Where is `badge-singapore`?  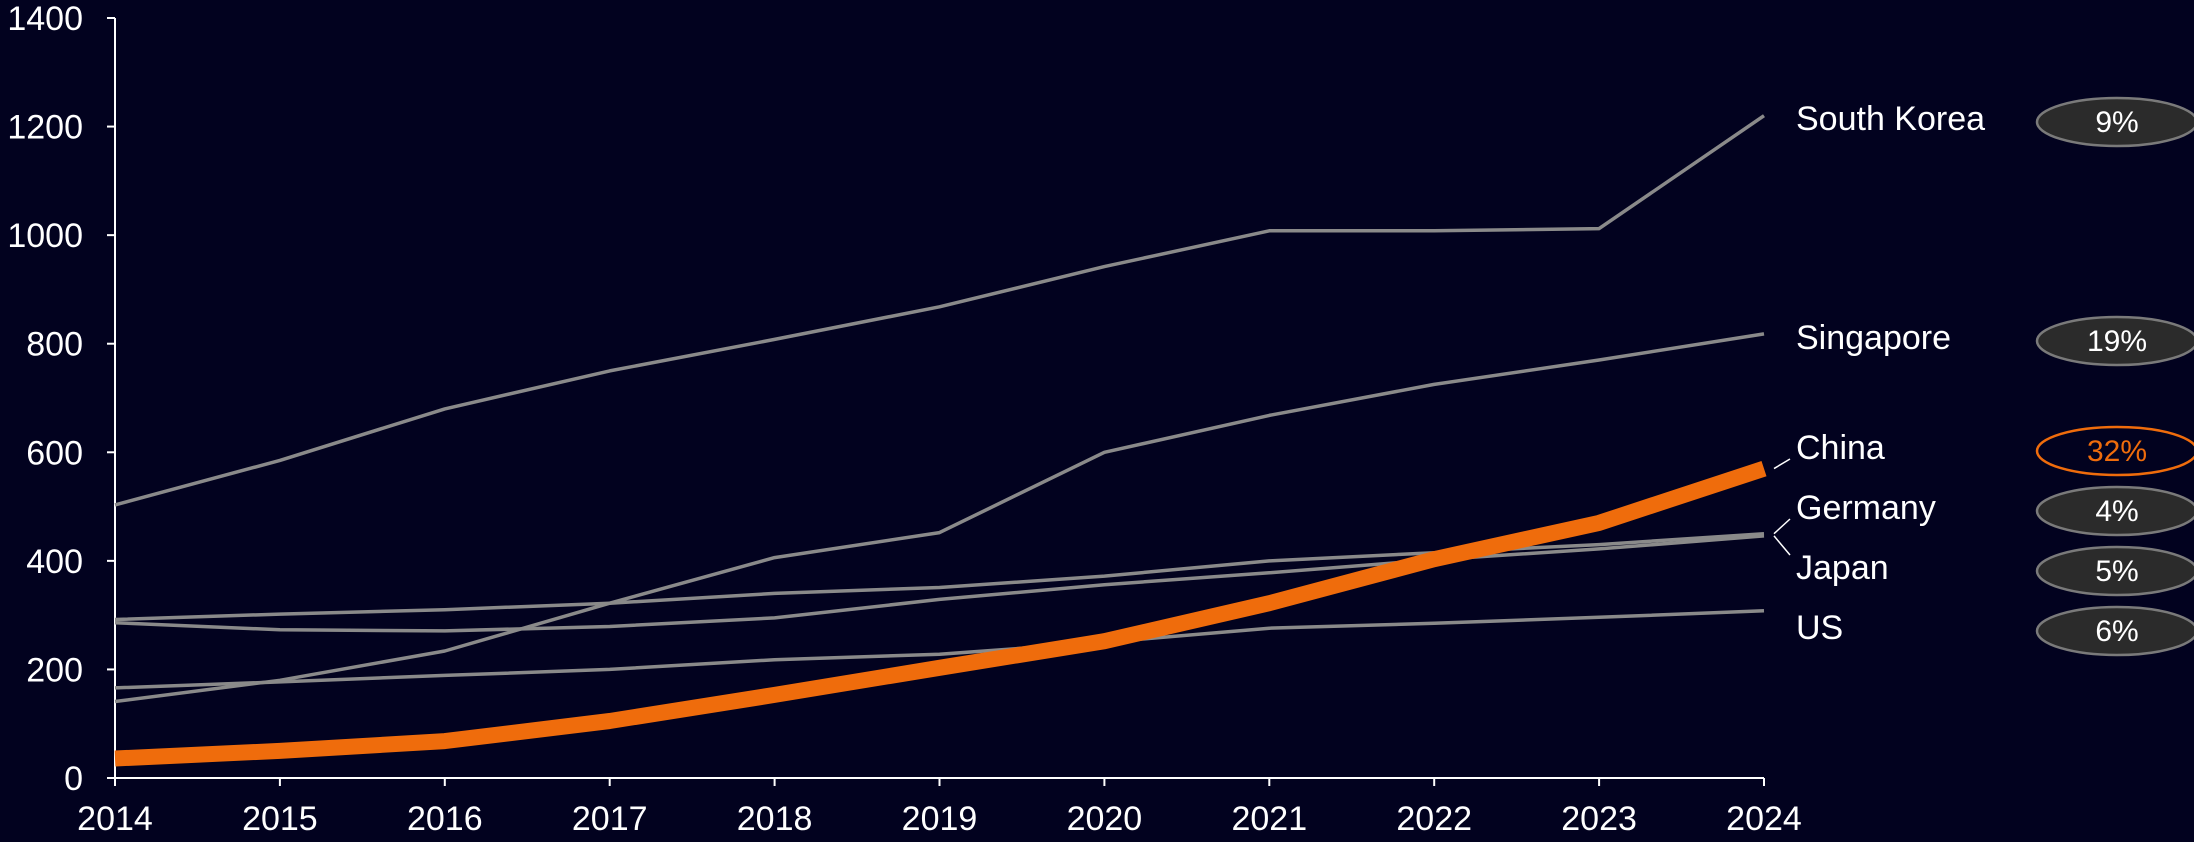 badge-singapore is located at coordinates (2114, 341).